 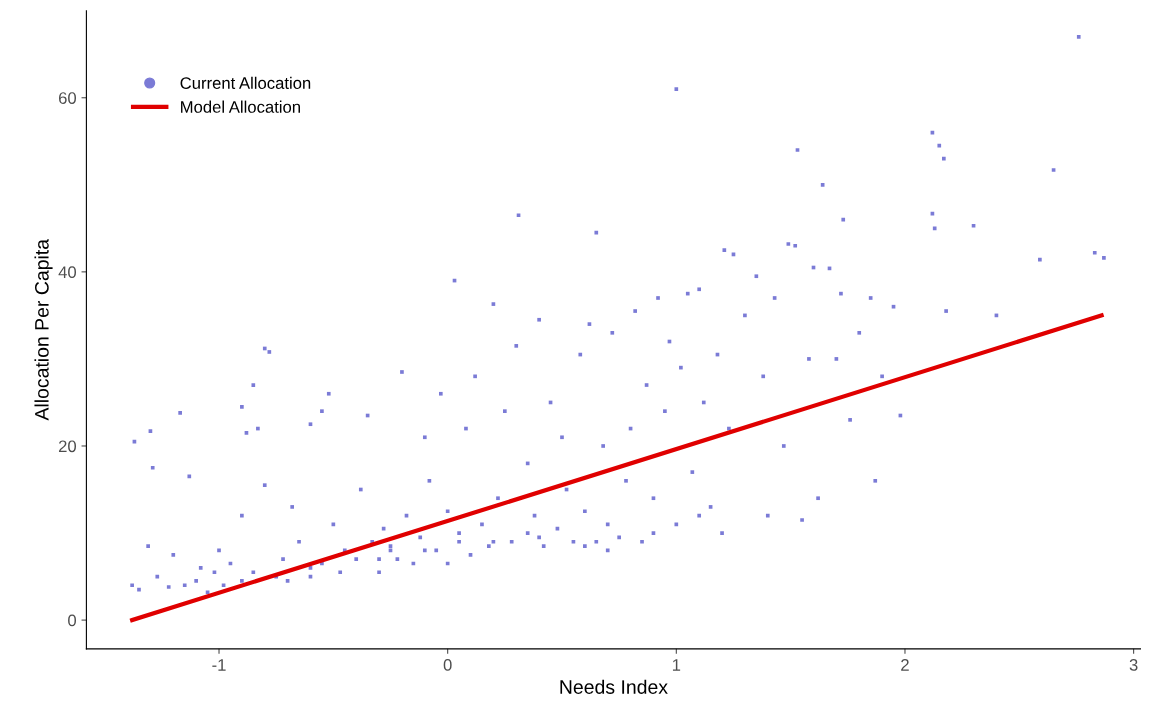 What do you see at coordinates (67, 272) in the screenshot?
I see `y-tick-label: 40` at bounding box center [67, 272].